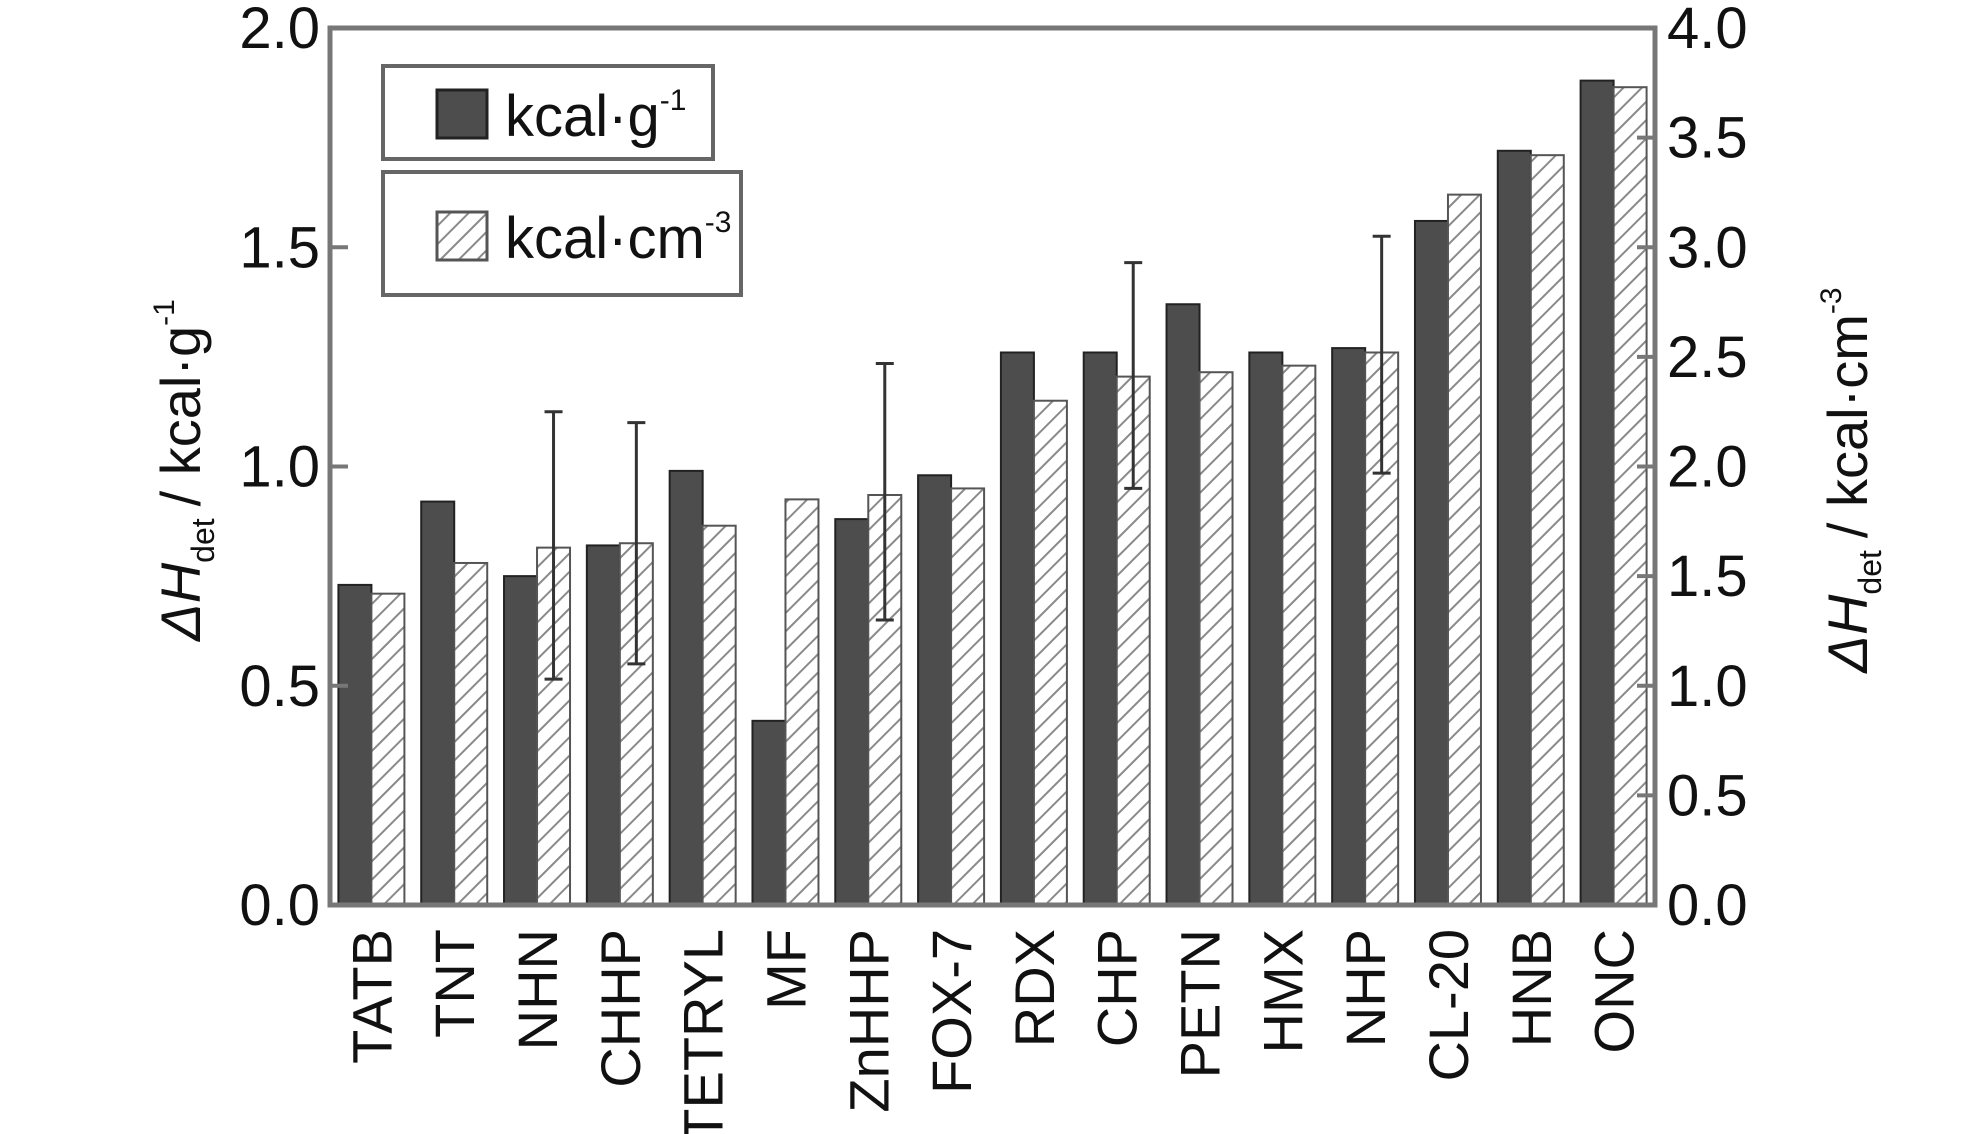 The width and height of the screenshot is (1984, 1134). What do you see at coordinates (1514, 527) in the screenshot?
I see `bar-kcal-g-HNB` at bounding box center [1514, 527].